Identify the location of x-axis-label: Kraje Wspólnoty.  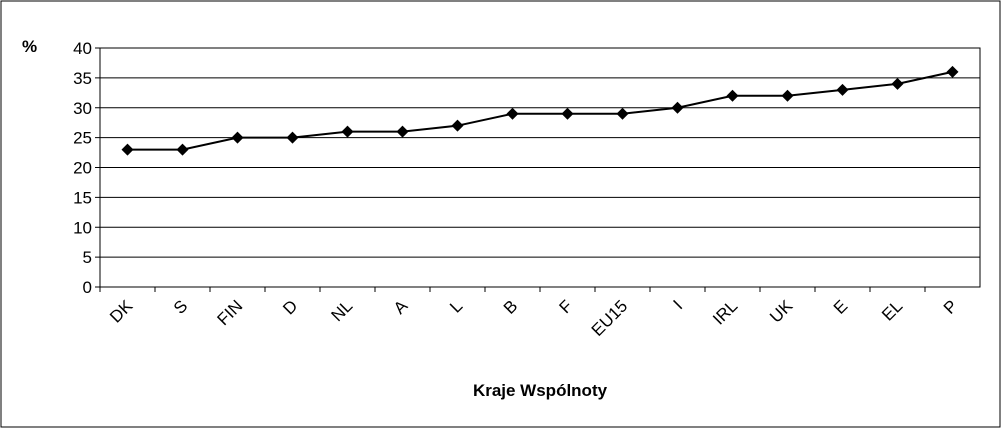
(540, 390).